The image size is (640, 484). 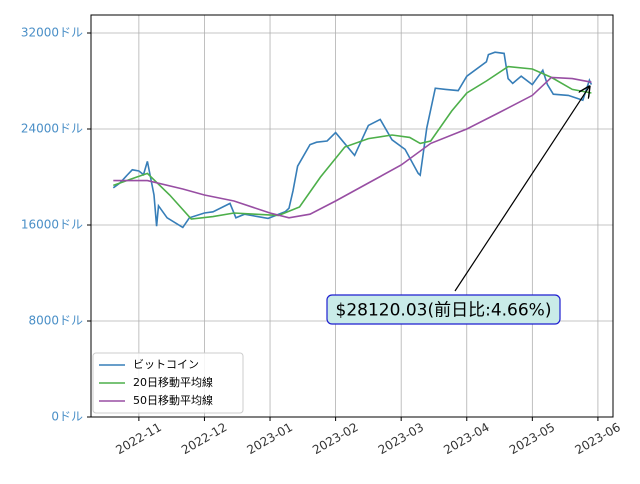 I want to click on y-tick-label: 0ドル, so click(x=67, y=417).